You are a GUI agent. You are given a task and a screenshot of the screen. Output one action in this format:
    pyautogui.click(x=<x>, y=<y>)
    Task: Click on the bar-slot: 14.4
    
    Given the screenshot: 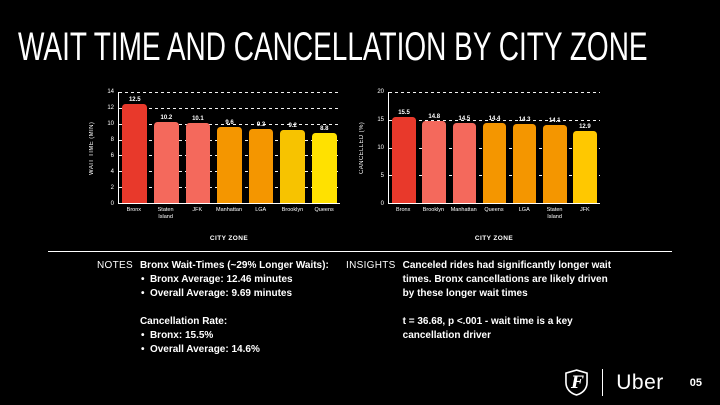 What is the action you would take?
    pyautogui.click(x=494, y=147)
    